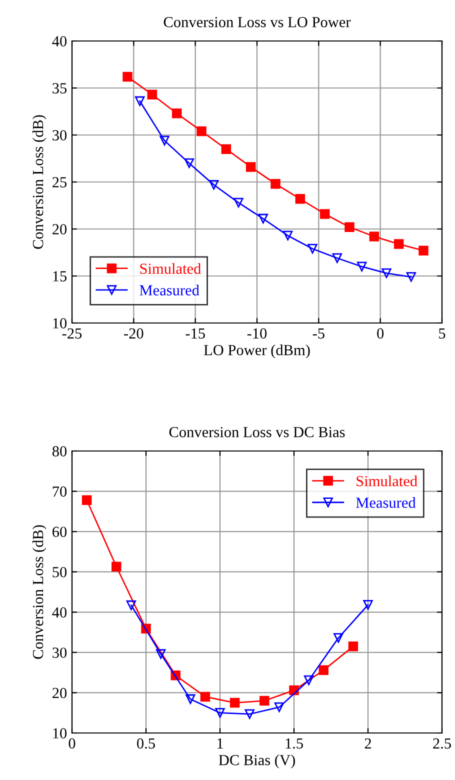 The width and height of the screenshot is (455, 780). I want to click on x-tick-label: -15, so click(195, 333).